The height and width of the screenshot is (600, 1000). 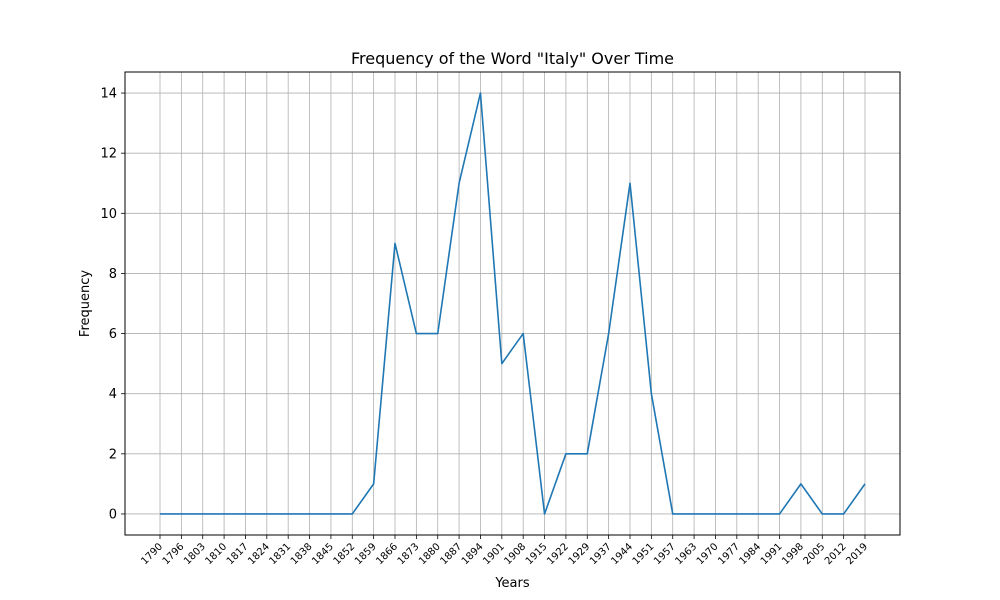 I want to click on y-axis-label: Frequency, so click(x=85, y=303).